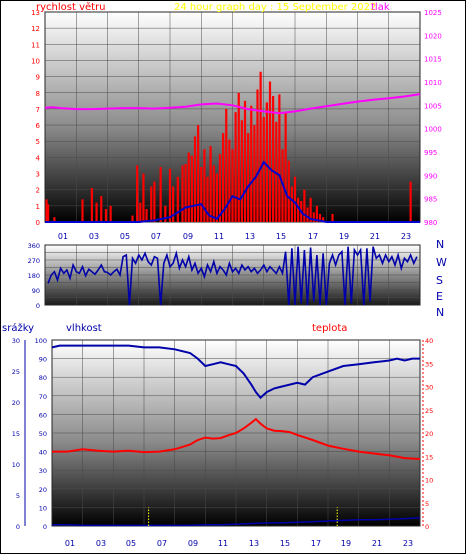 This screenshot has height=554, width=466. What do you see at coordinates (35, 45) in the screenshot?
I see `wind-speed-tick-label: 11` at bounding box center [35, 45].